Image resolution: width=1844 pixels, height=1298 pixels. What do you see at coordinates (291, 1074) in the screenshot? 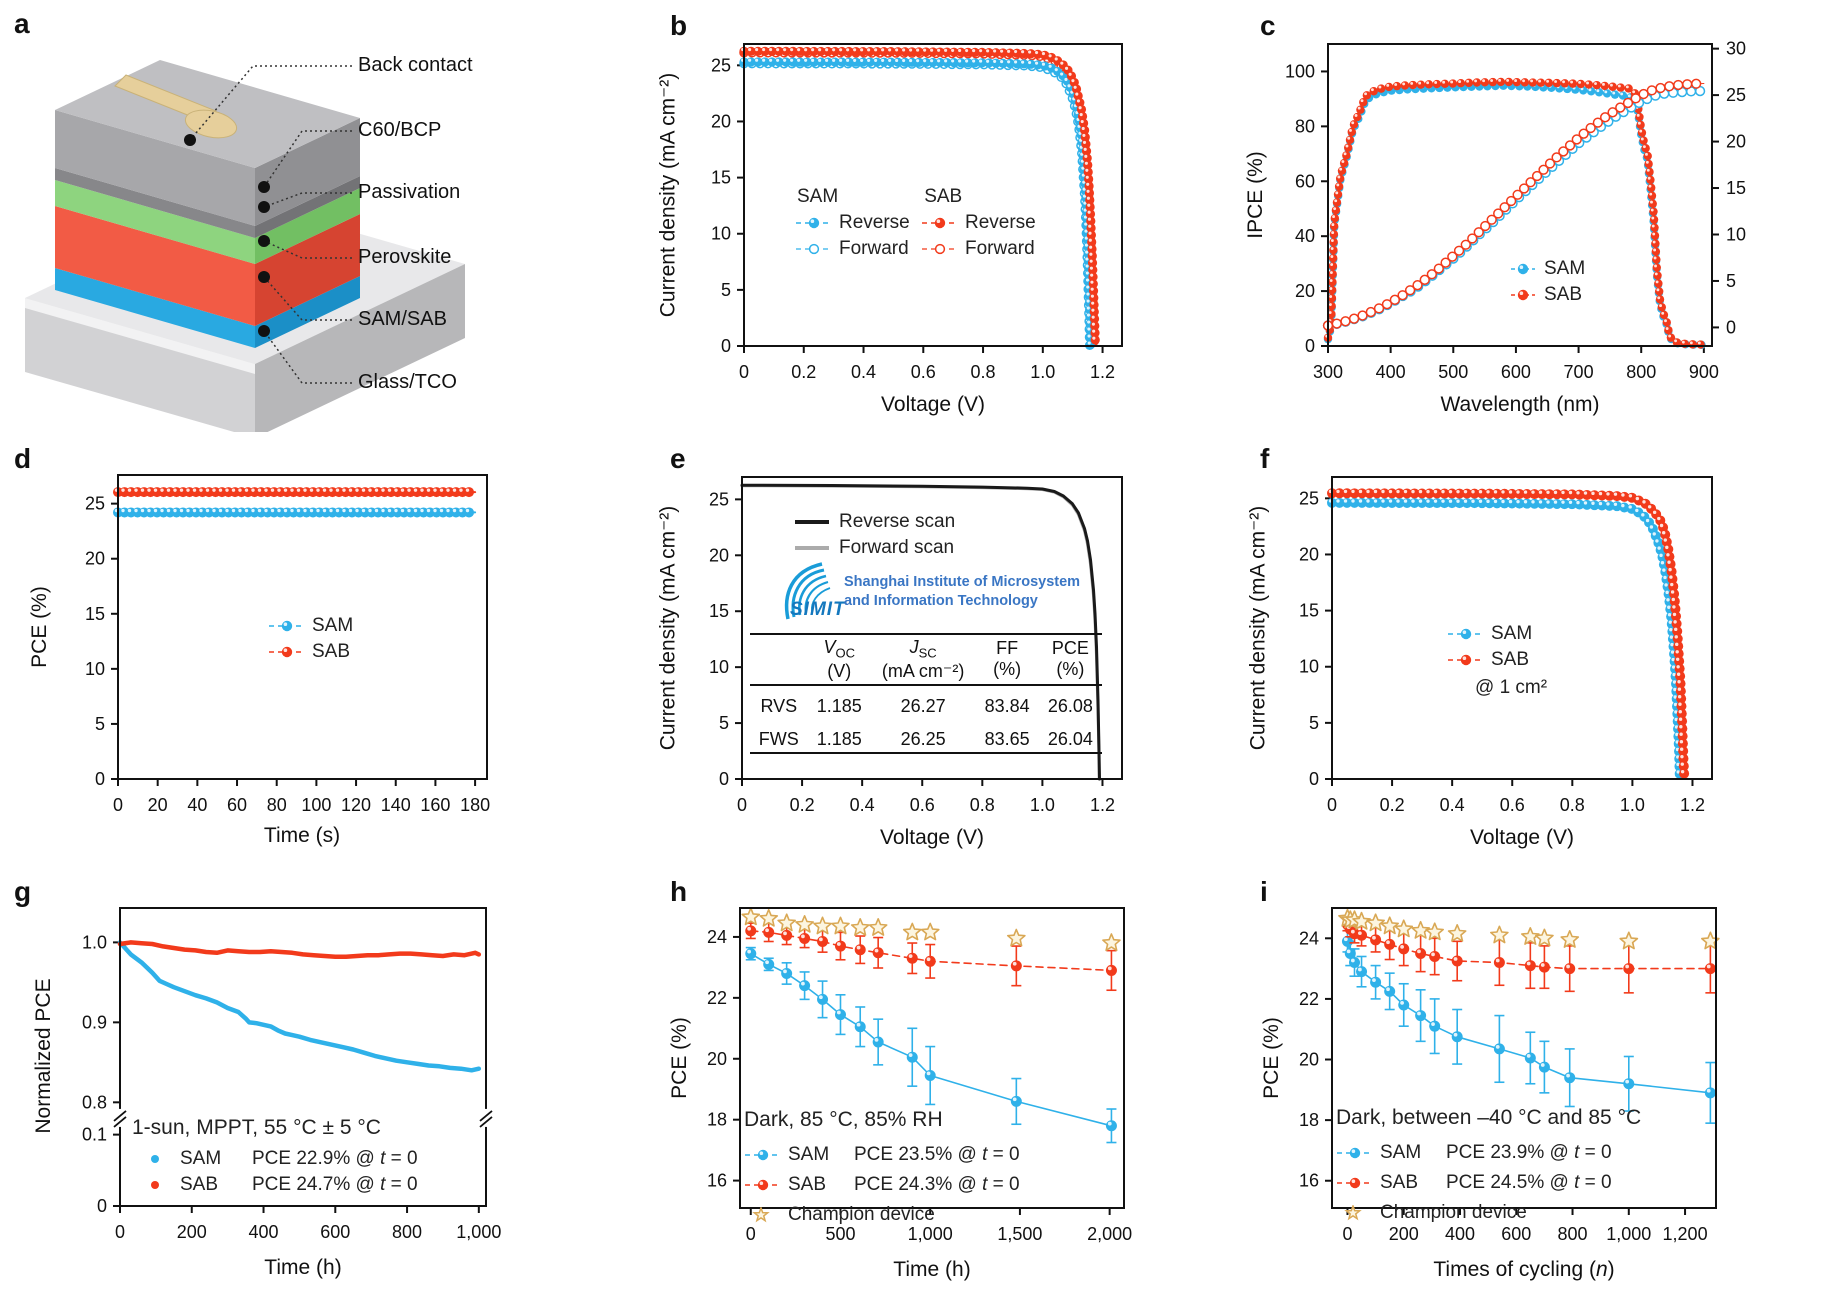
I see `chart-g-mppt-stability: 0 200 400 600 800 1,000 0 0.1 0.8 0.9 1.0` at bounding box center [291, 1074].